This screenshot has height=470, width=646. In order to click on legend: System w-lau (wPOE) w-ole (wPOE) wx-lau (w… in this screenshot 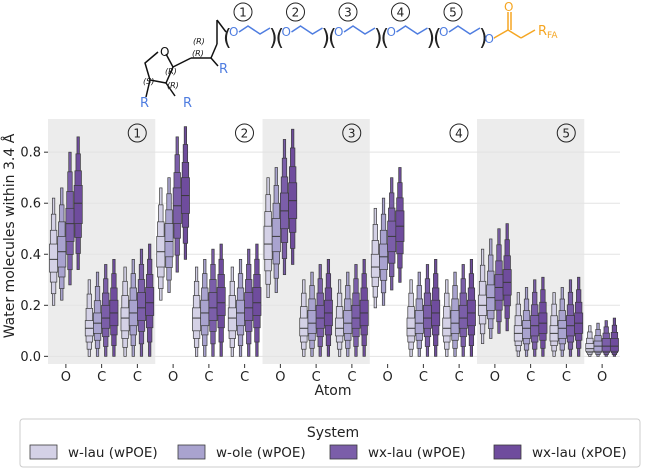, I will do `click(330, 443)`.